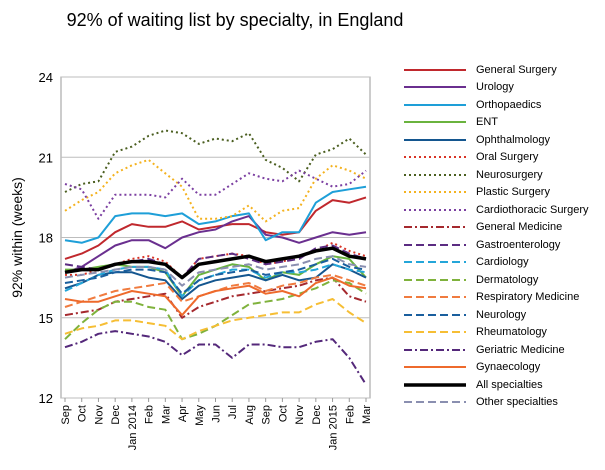 The height and width of the screenshot is (470, 605). I want to click on series-line-general-surgery, so click(215, 228).